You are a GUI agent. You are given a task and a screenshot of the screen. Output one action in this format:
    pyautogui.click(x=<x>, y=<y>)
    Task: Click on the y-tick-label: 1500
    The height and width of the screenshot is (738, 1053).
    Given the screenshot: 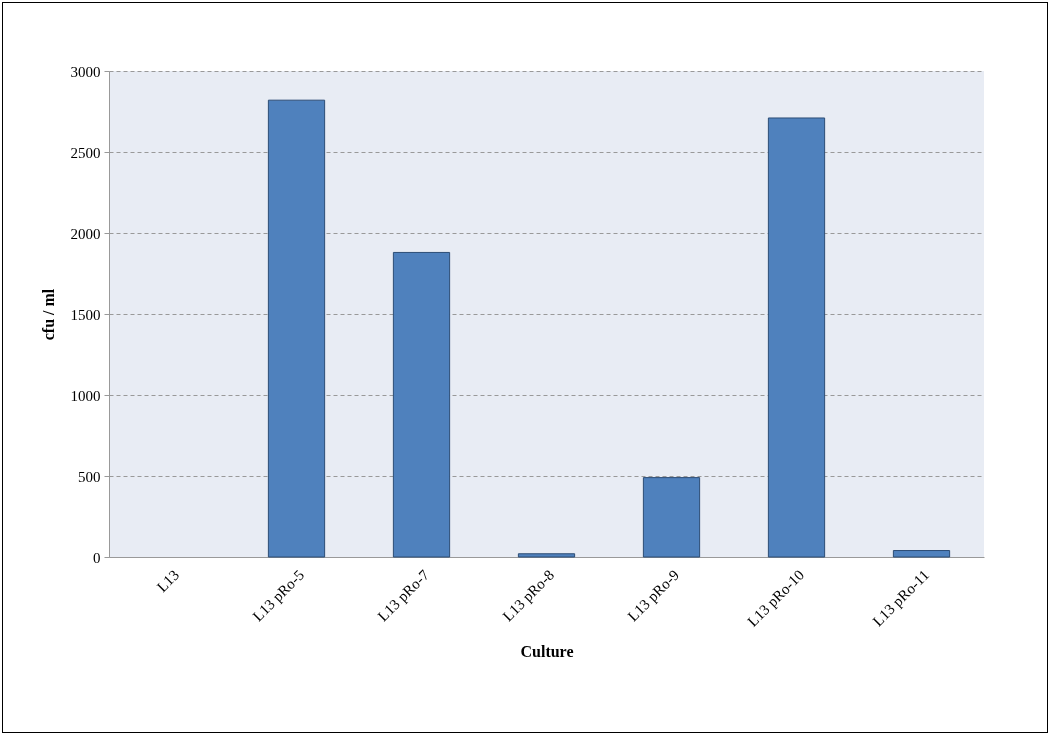 What is the action you would take?
    pyautogui.click(x=85, y=314)
    